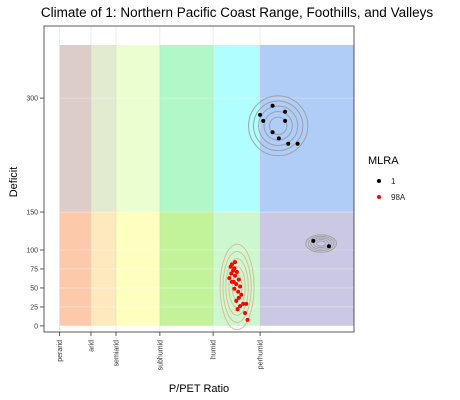 This screenshot has height=400, width=460. Describe the element at coordinates (393, 181) in the screenshot. I see `legend-label: 1` at that location.